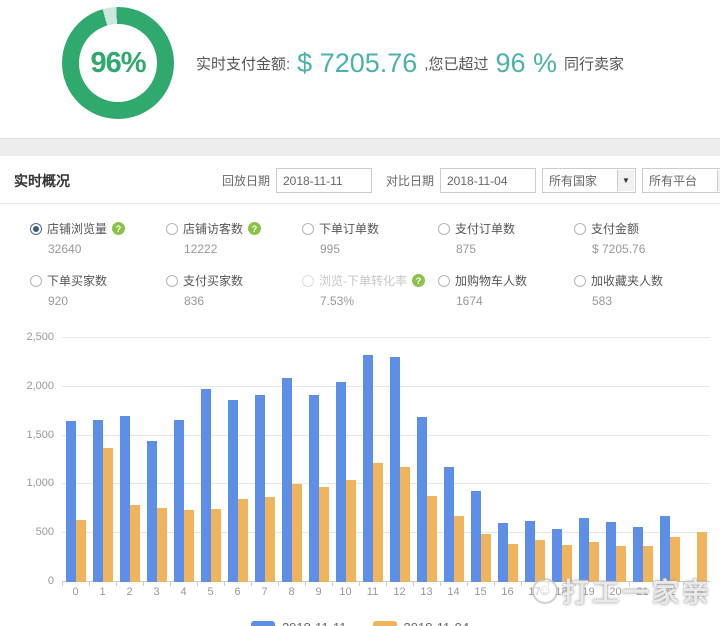 The width and height of the screenshot is (720, 626). I want to click on y-axis-tick-label: 1,500, so click(40, 434).